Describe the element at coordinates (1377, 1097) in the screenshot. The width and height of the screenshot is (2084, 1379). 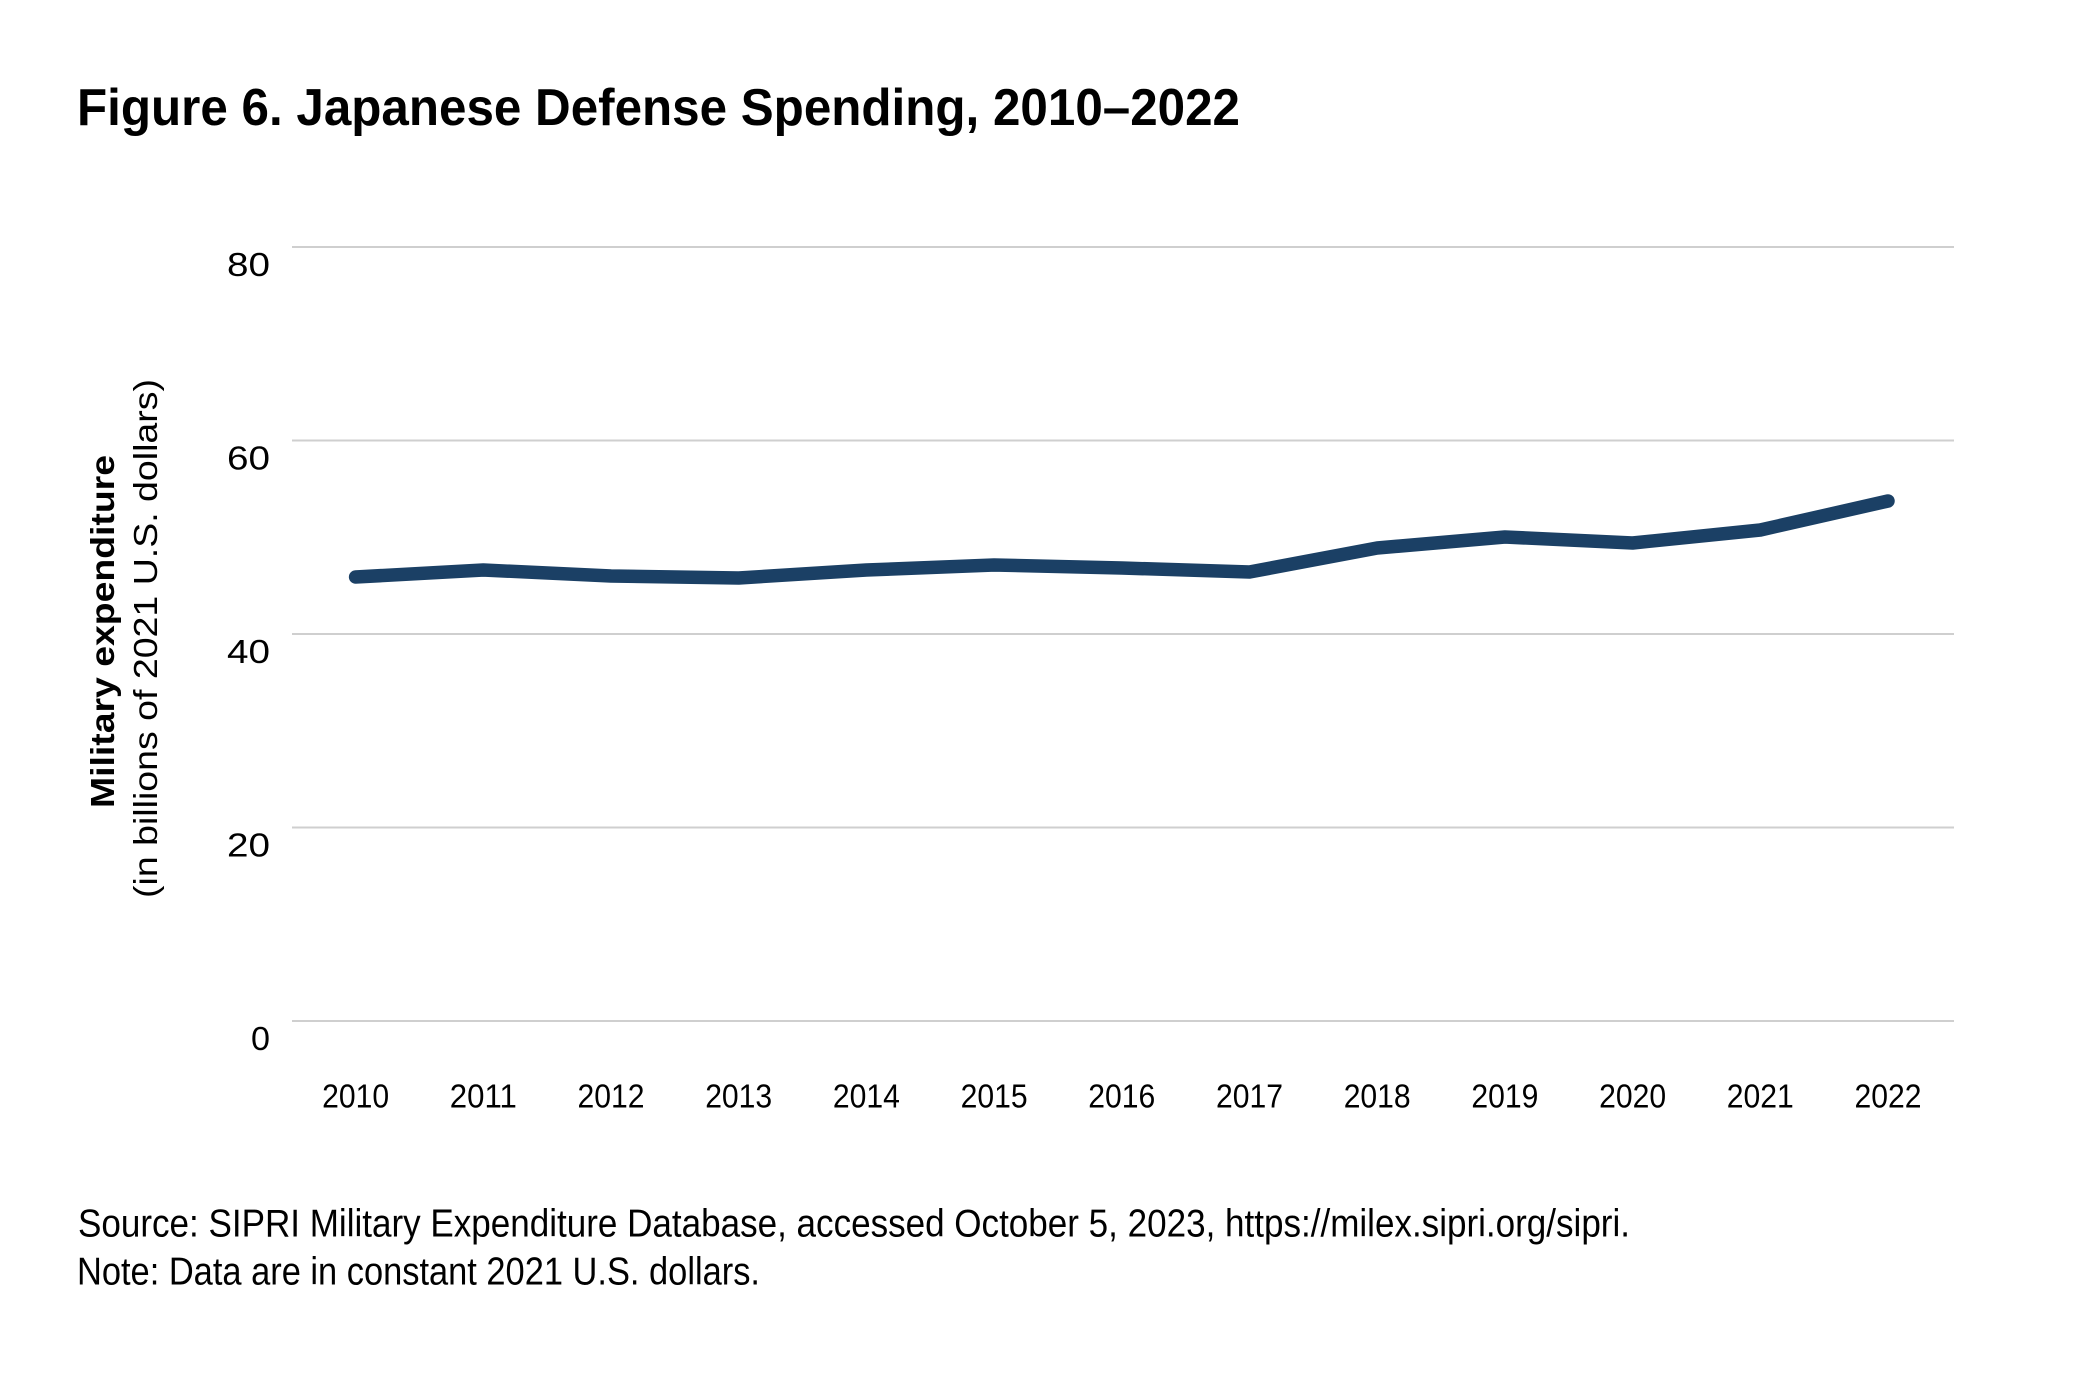
I see `svg-text: 2018` at that location.